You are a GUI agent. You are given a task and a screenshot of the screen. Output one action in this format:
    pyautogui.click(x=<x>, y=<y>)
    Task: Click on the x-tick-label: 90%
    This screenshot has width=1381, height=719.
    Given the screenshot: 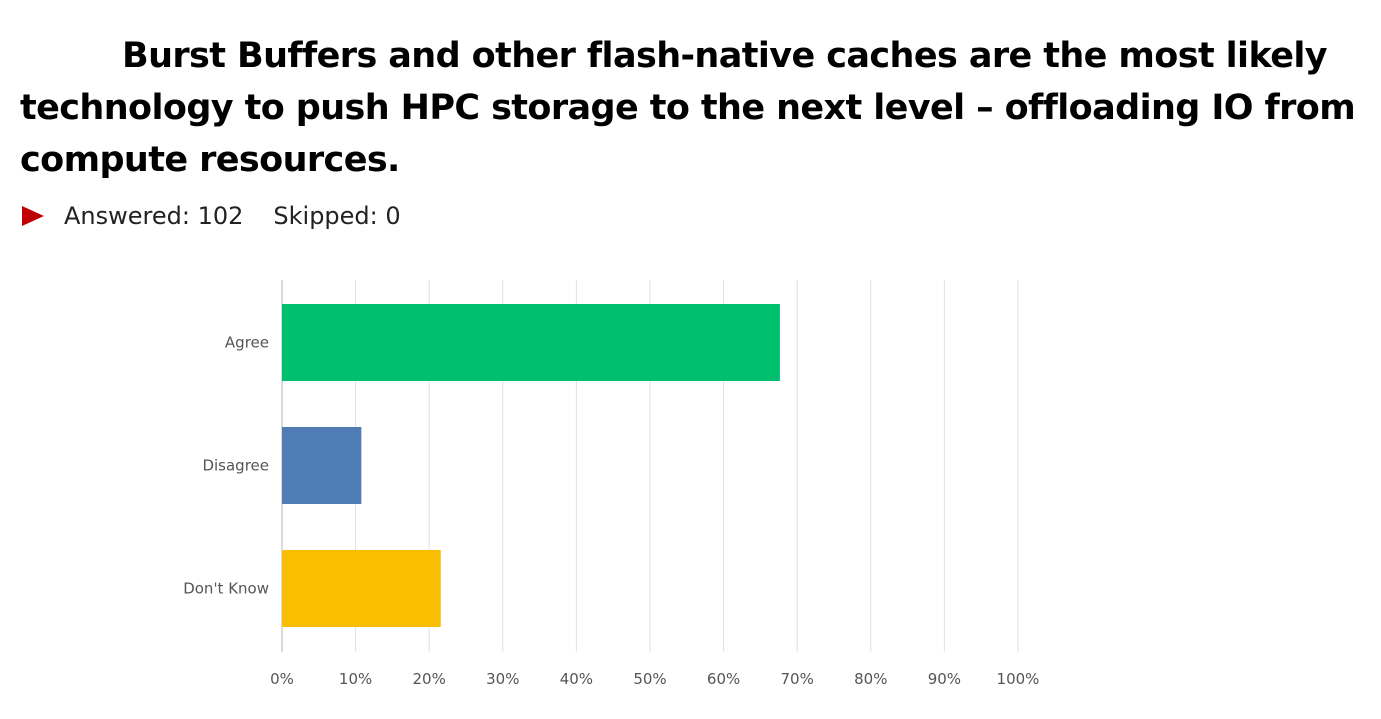 What is the action you would take?
    pyautogui.click(x=944, y=679)
    